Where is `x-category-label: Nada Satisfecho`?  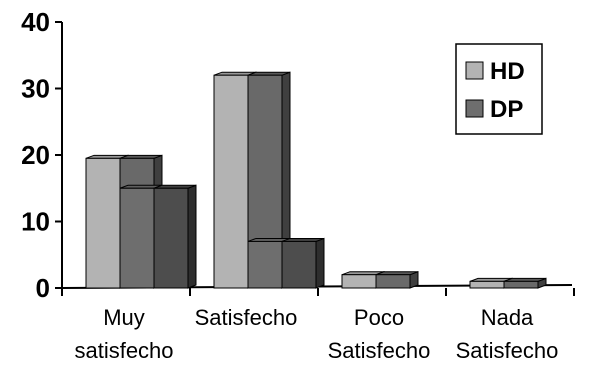 x-category-label: Nada Satisfecho is located at coordinates (507, 334).